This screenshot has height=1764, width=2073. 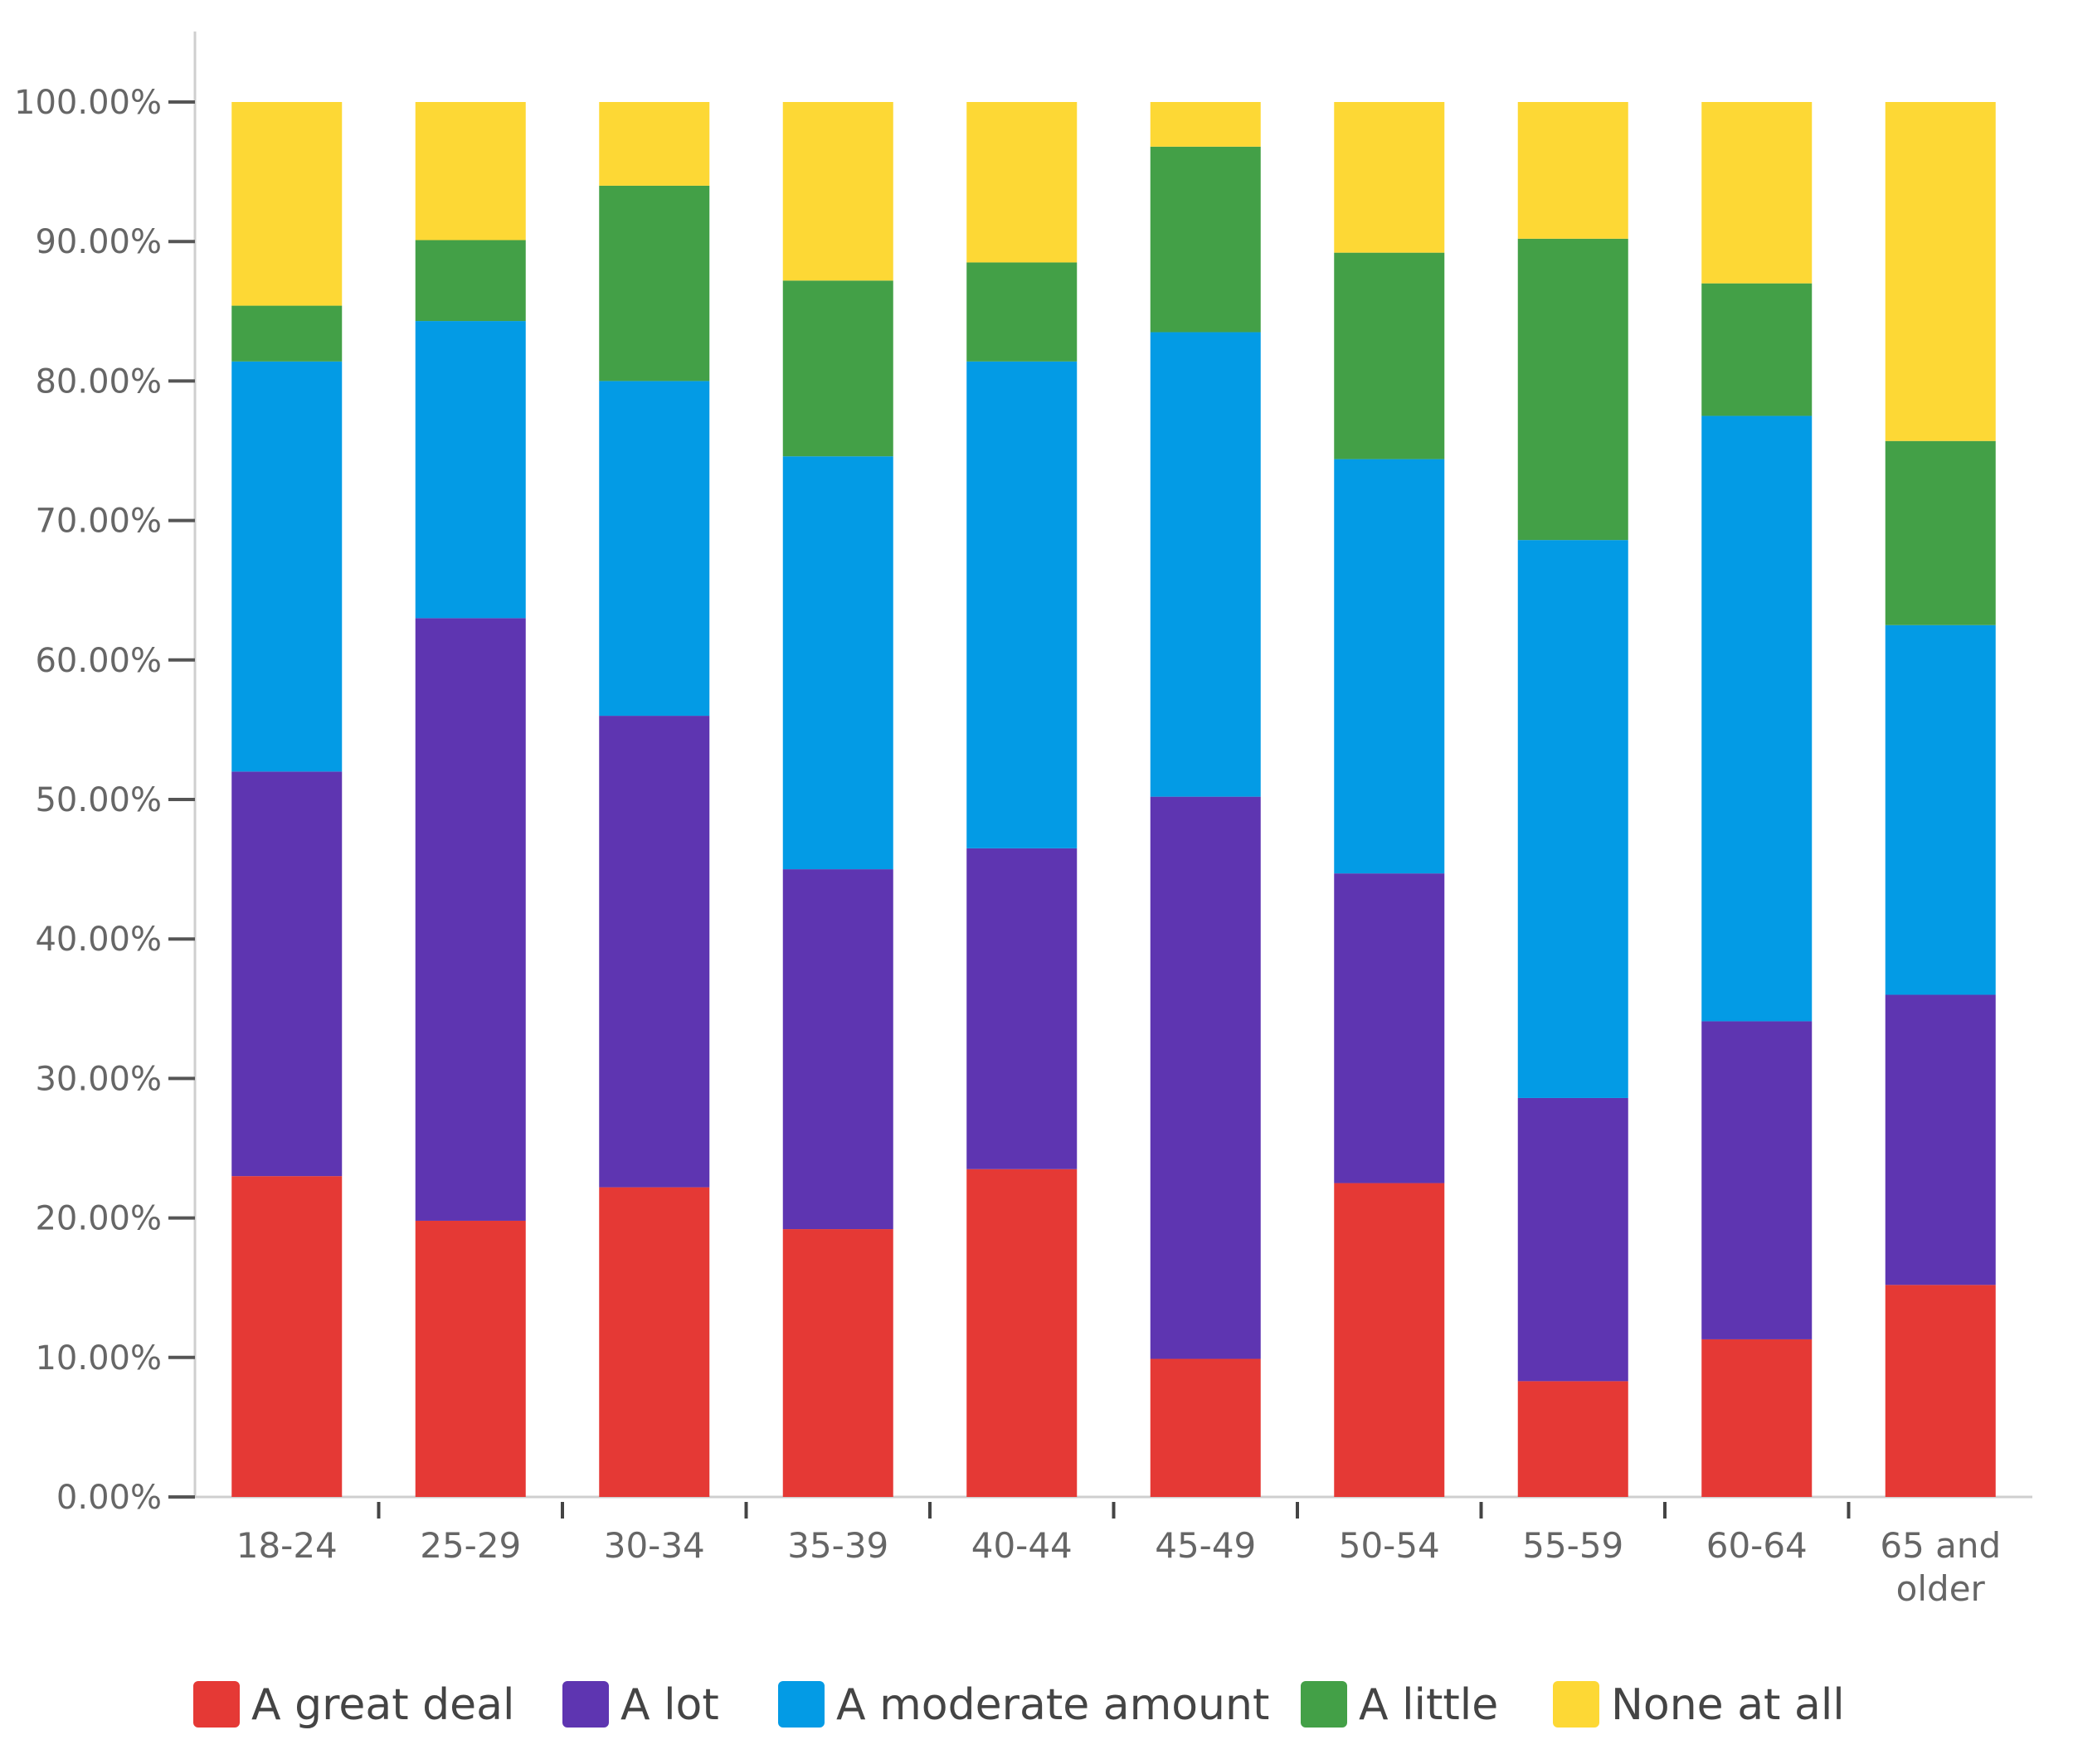 I want to click on y-tick-label: 10.00%, so click(x=99, y=1359).